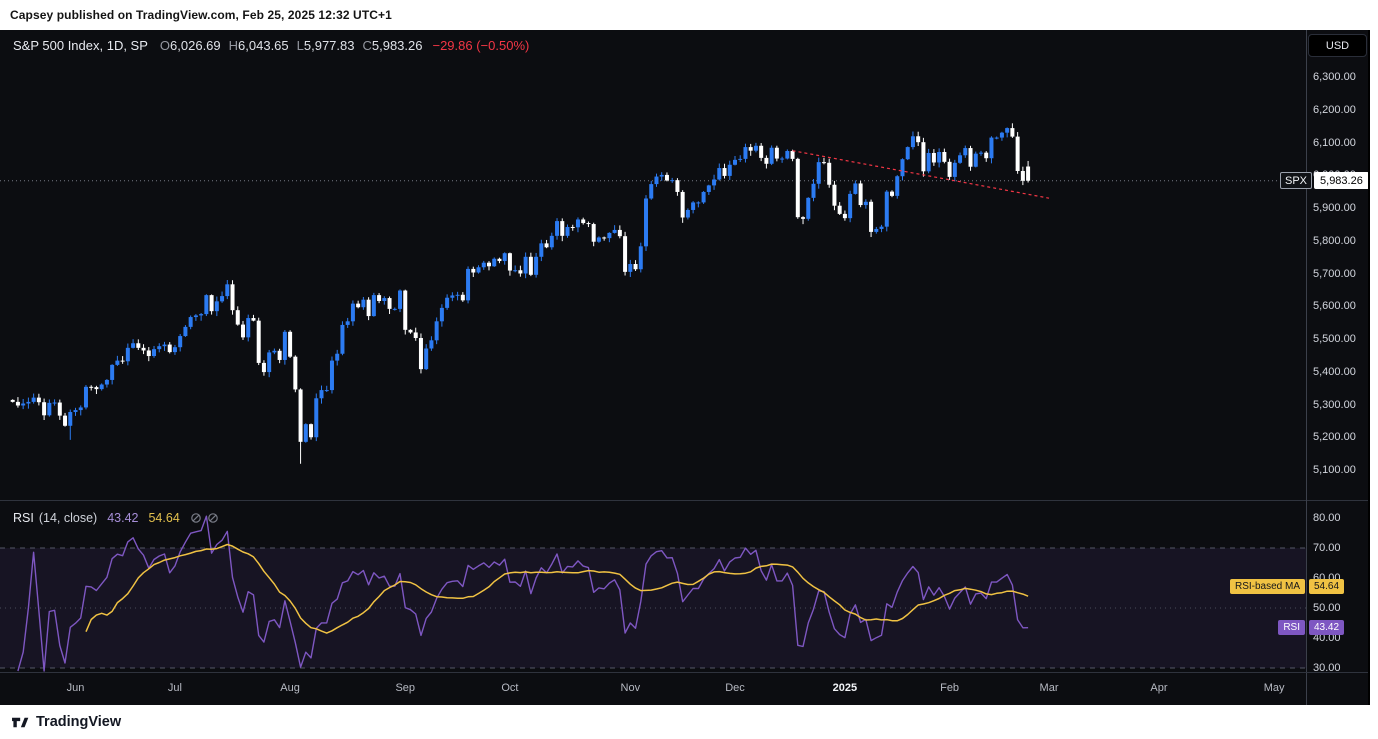  What do you see at coordinates (684, 688) in the screenshot?
I see `time-scale: Jun Jul Aug Sep Oct Nov Dec 2025 Feb Mar Apr May` at bounding box center [684, 688].